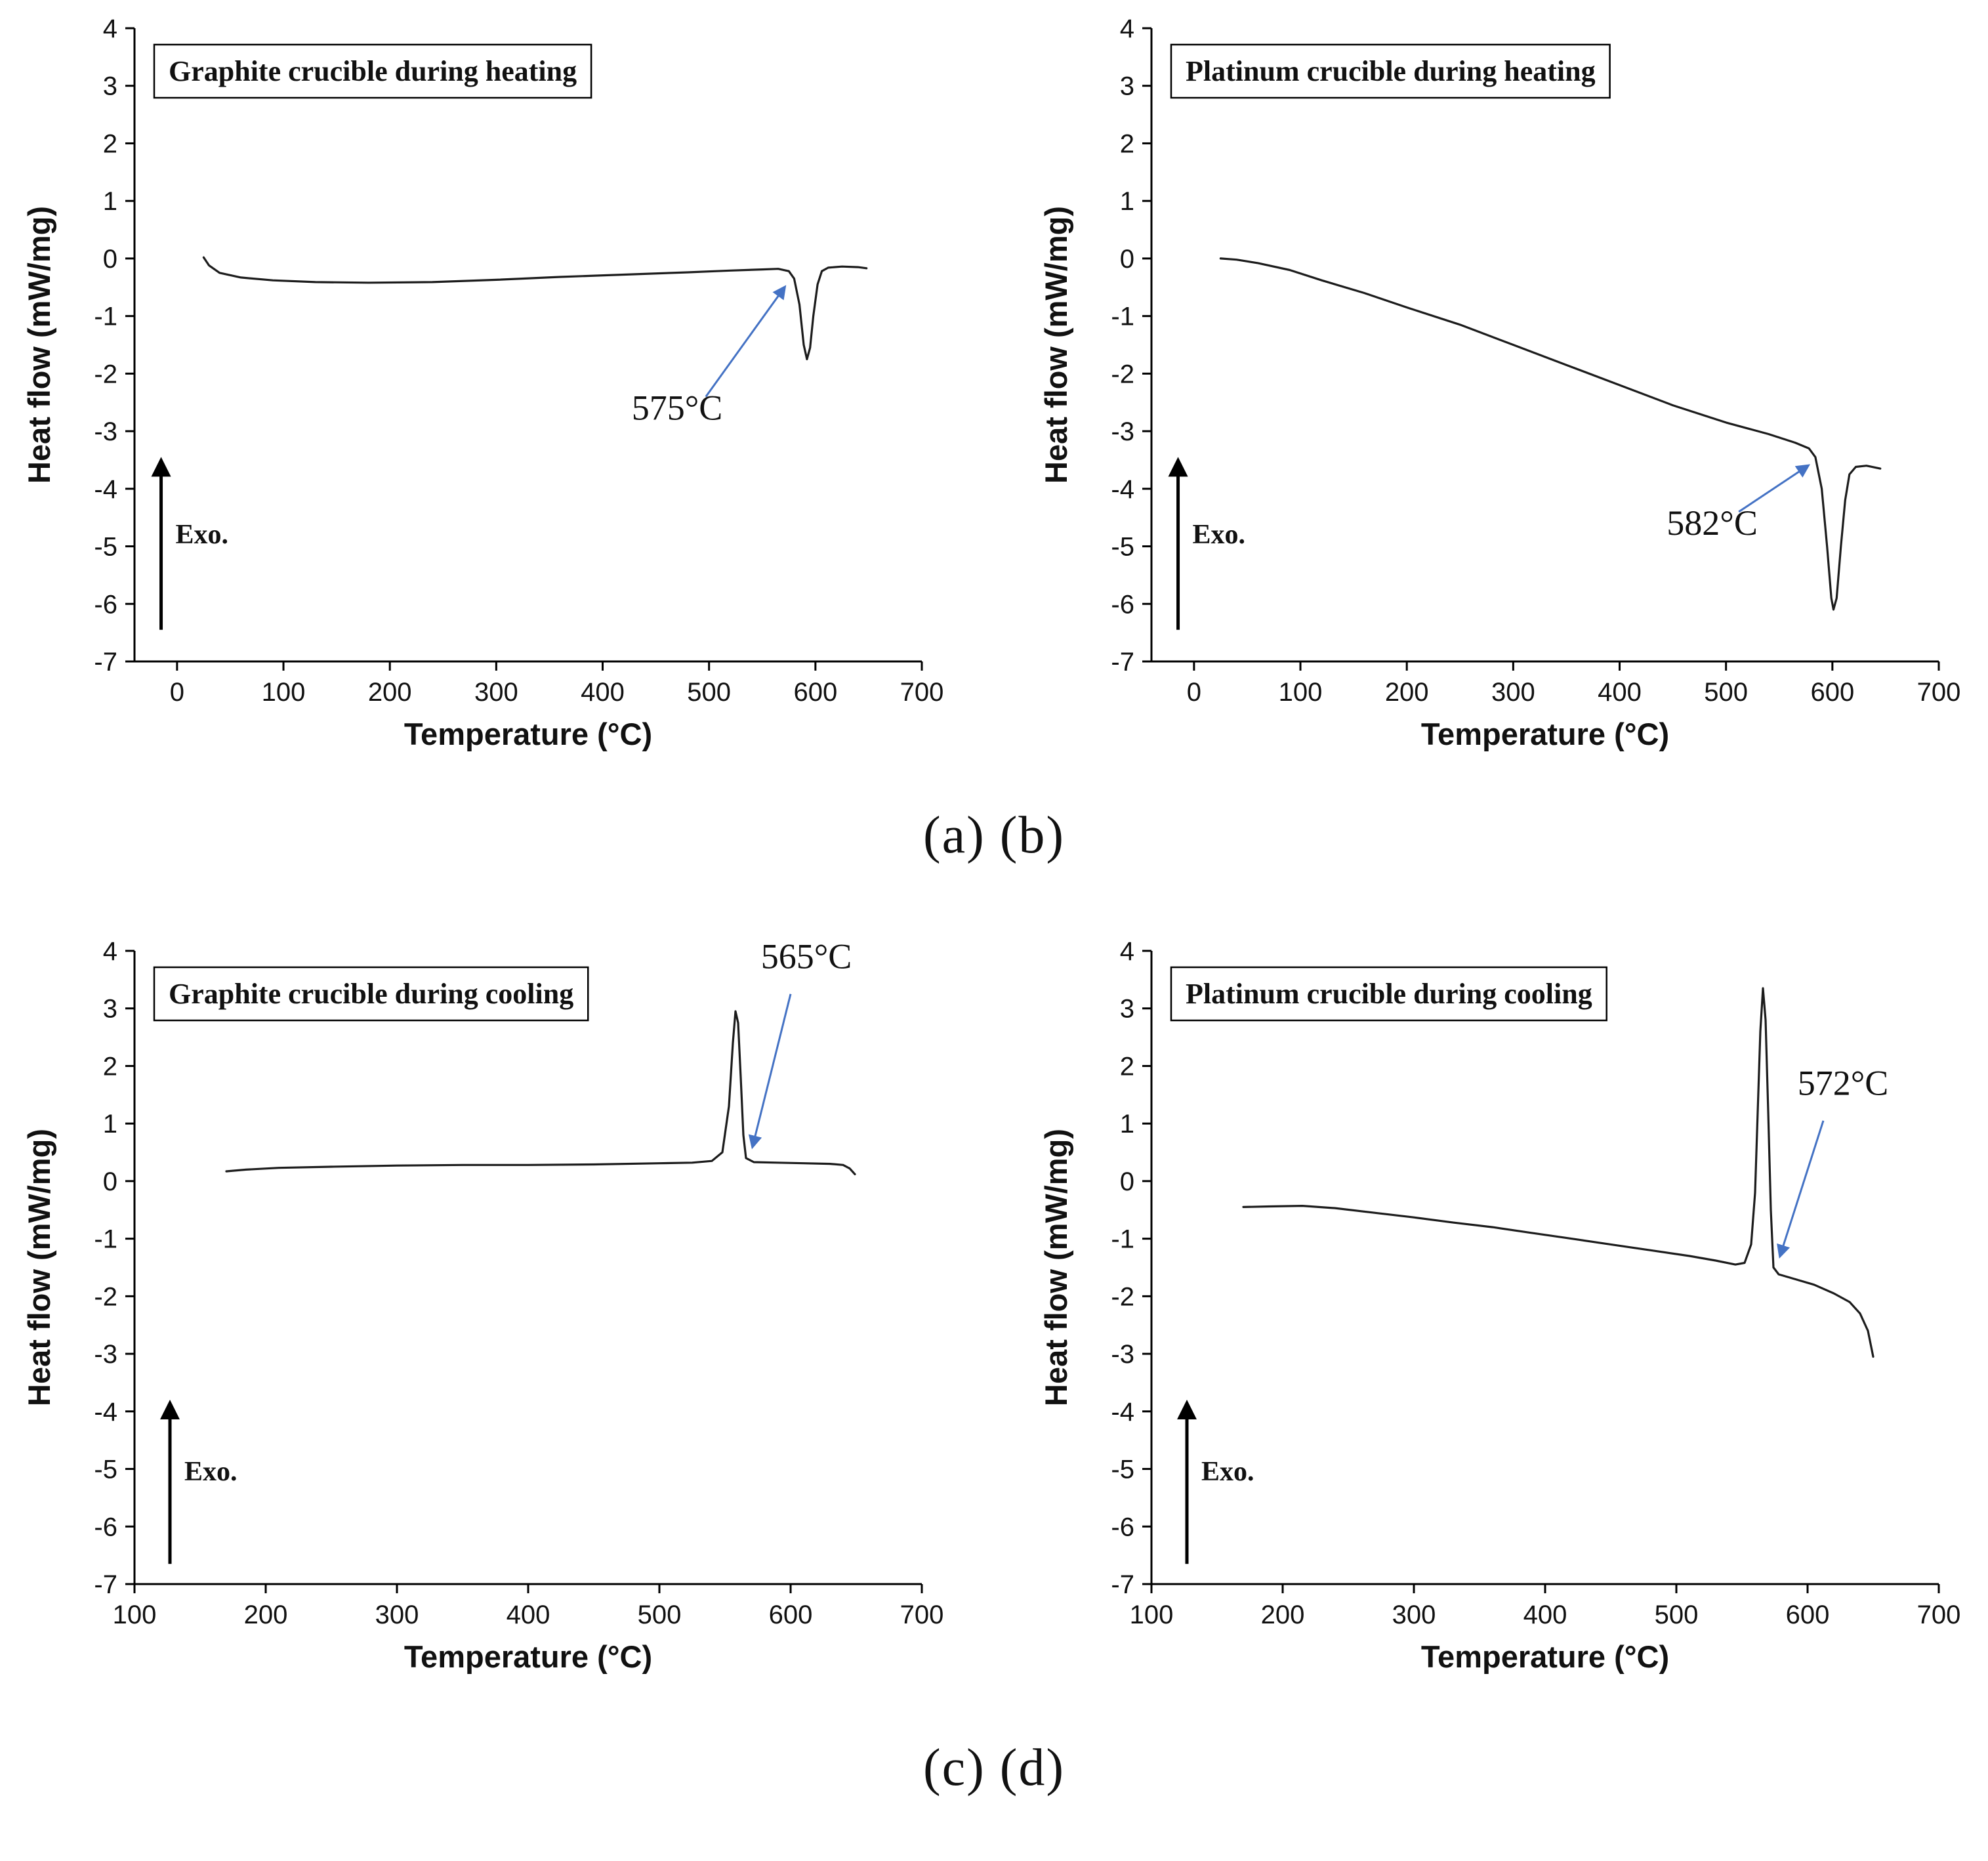  I want to click on svg-text: 565°C, so click(806, 956).